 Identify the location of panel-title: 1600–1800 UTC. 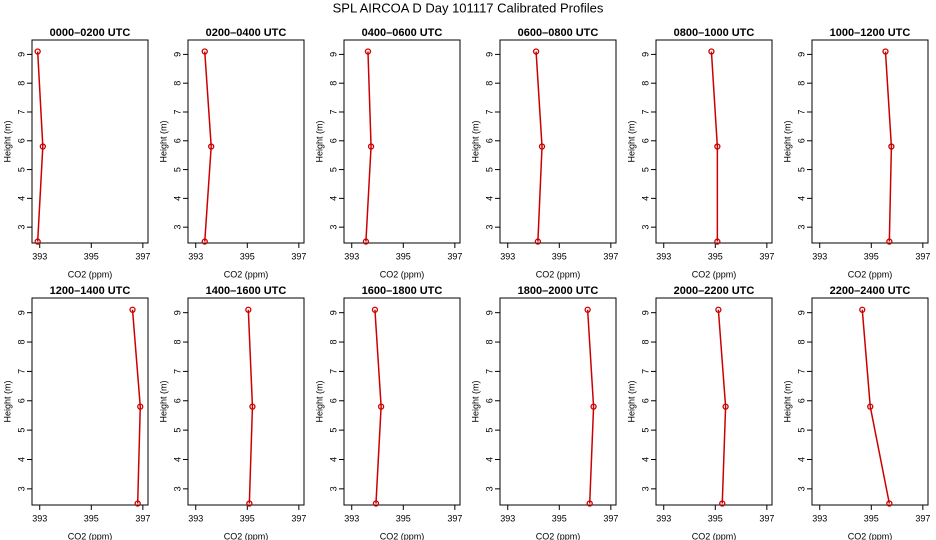
(402, 291).